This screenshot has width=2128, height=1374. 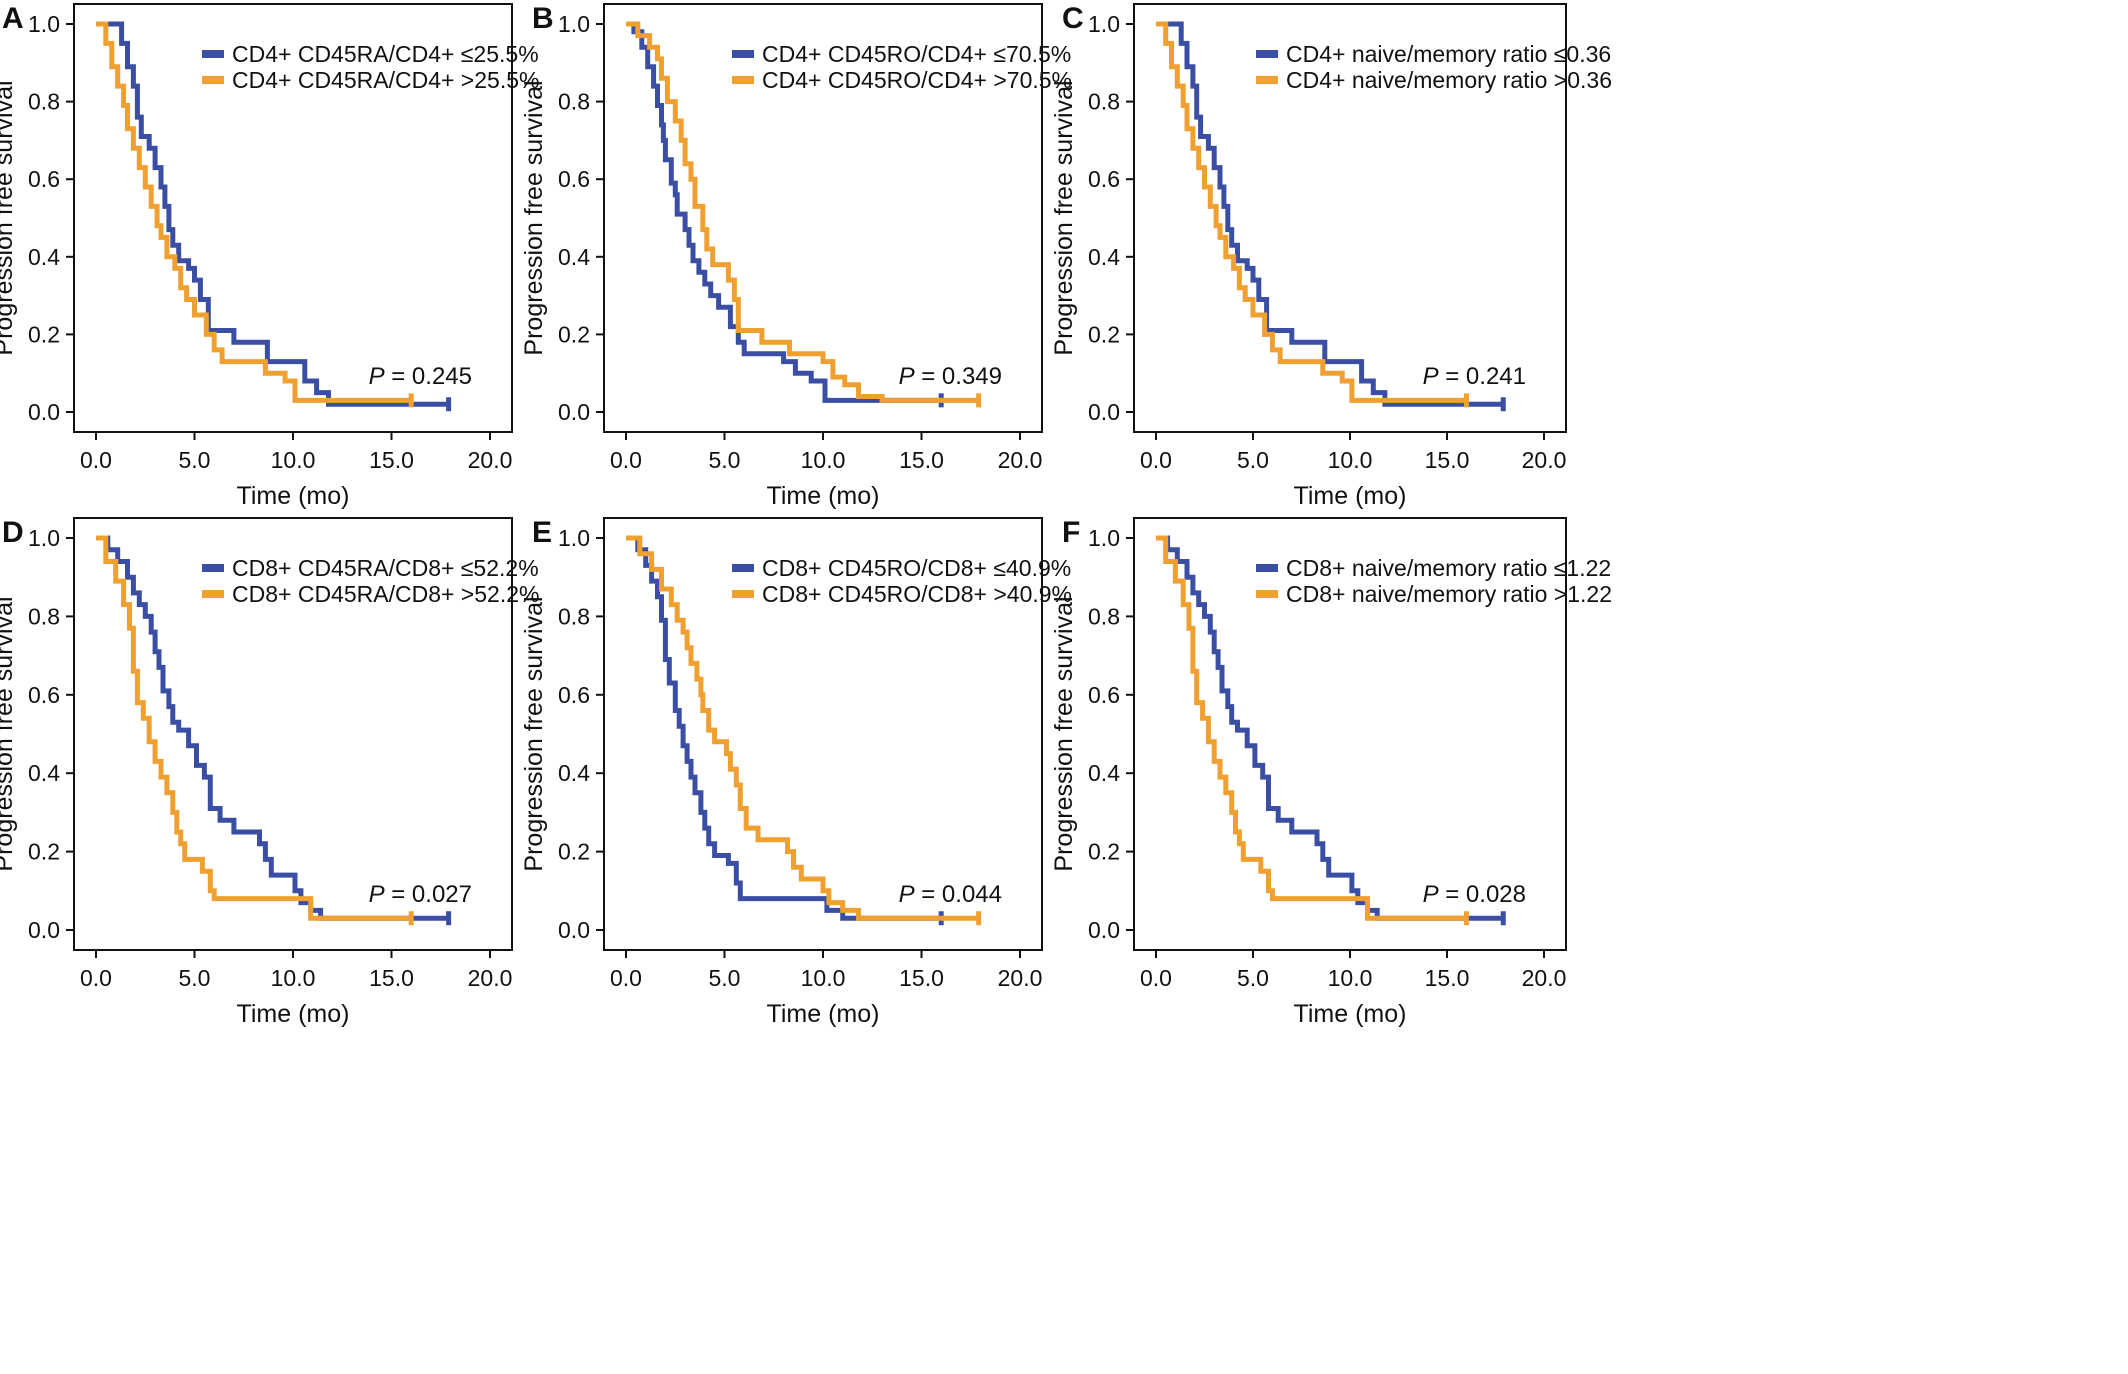 What do you see at coordinates (1449, 80) in the screenshot?
I see `legend-label: CD4+ naive/memory ratio >0.36` at bounding box center [1449, 80].